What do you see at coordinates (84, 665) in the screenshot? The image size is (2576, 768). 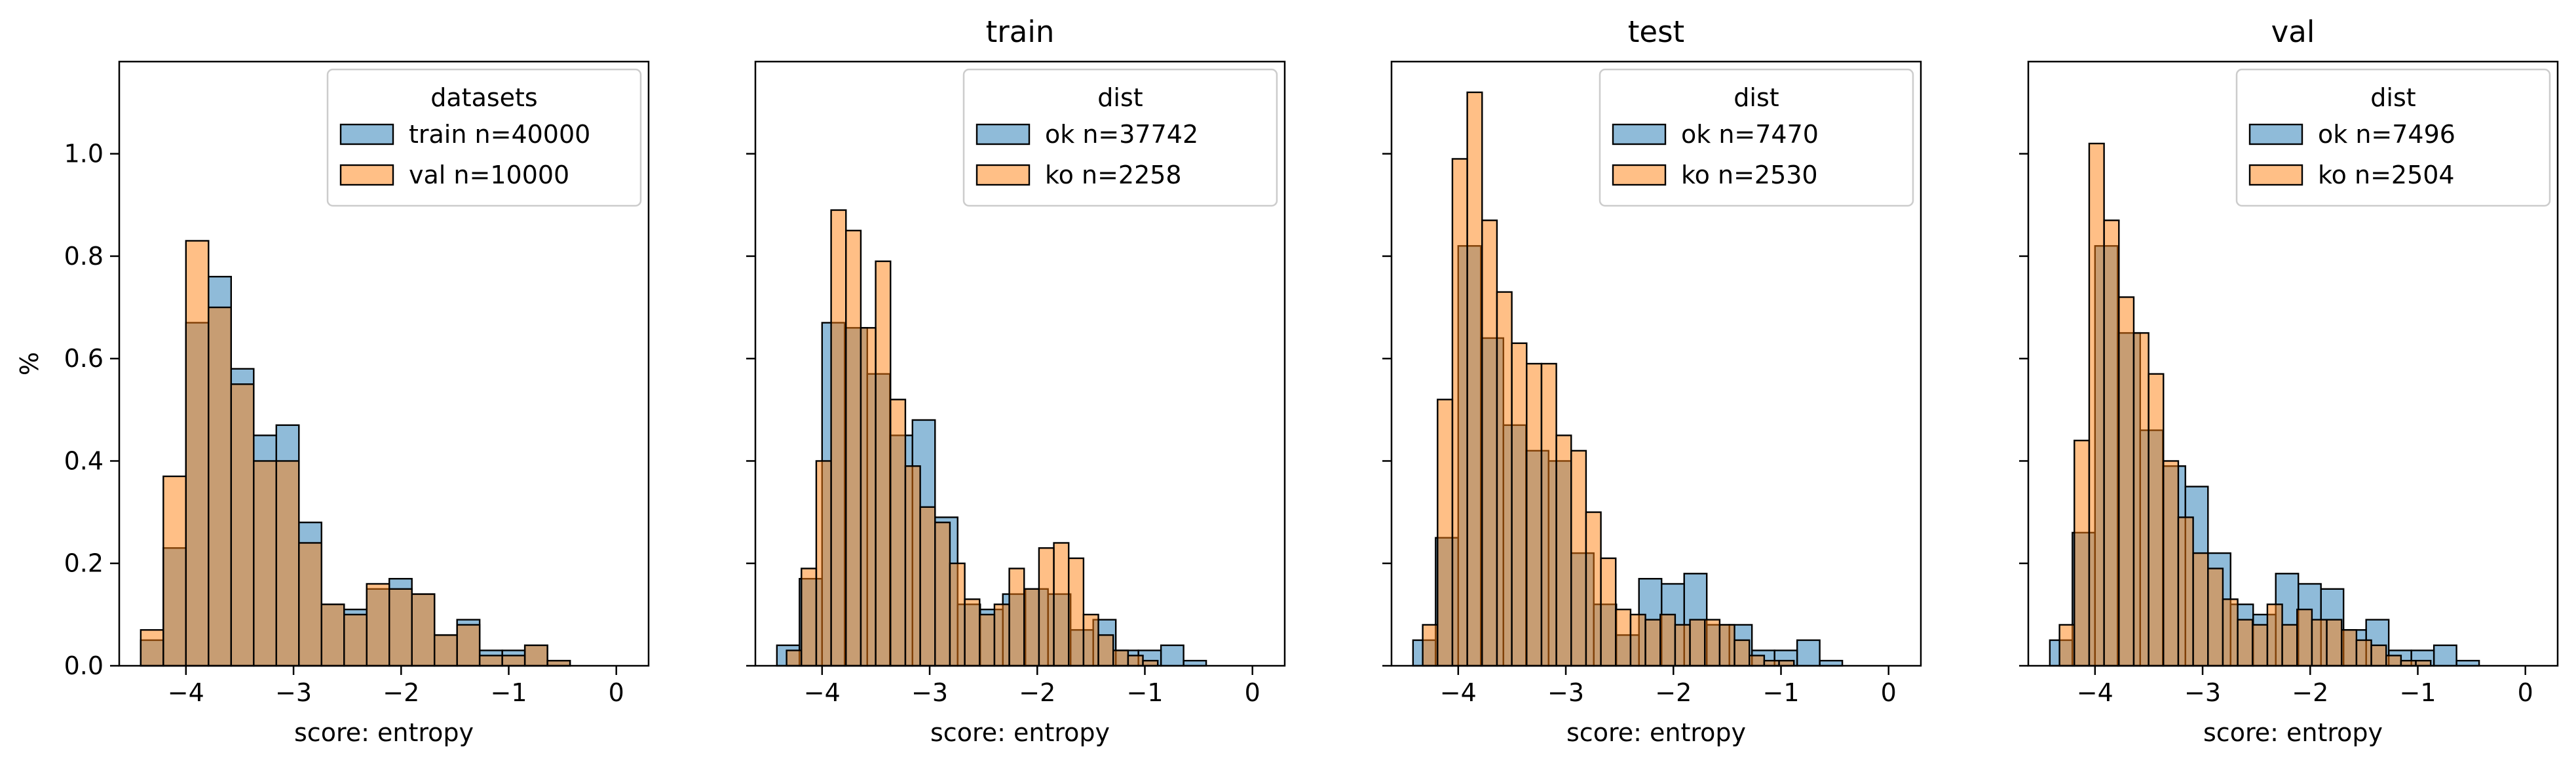 I see `y-tick-label: 0.0` at bounding box center [84, 665].